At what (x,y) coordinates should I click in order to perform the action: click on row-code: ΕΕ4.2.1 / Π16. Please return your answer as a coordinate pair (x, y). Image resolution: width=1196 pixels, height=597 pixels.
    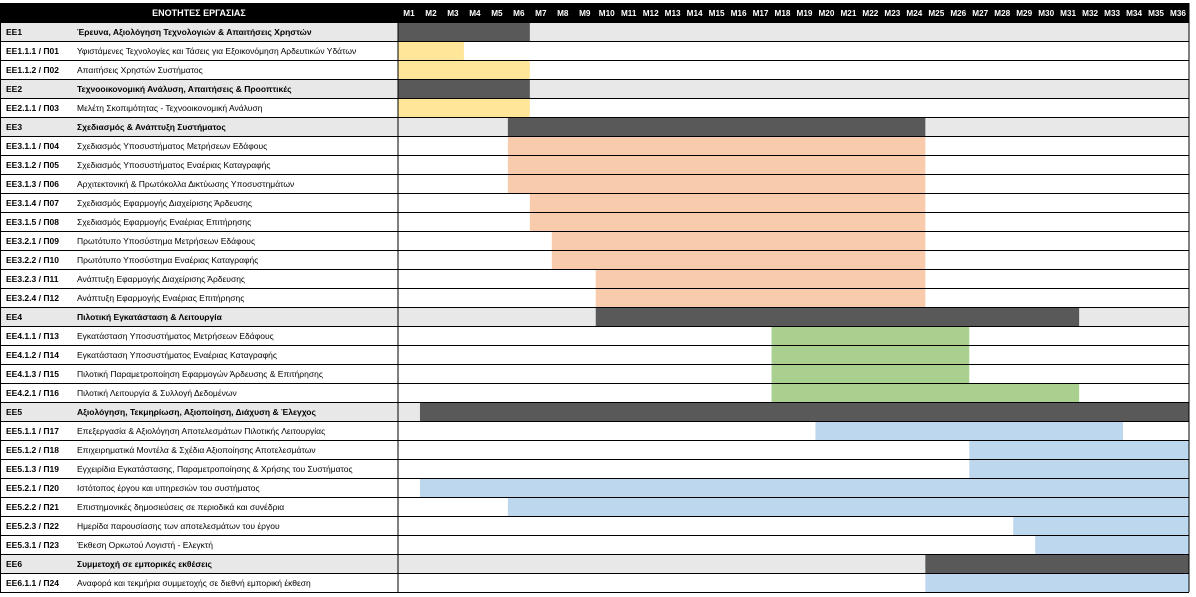
    Looking at the image, I should click on (32, 393).